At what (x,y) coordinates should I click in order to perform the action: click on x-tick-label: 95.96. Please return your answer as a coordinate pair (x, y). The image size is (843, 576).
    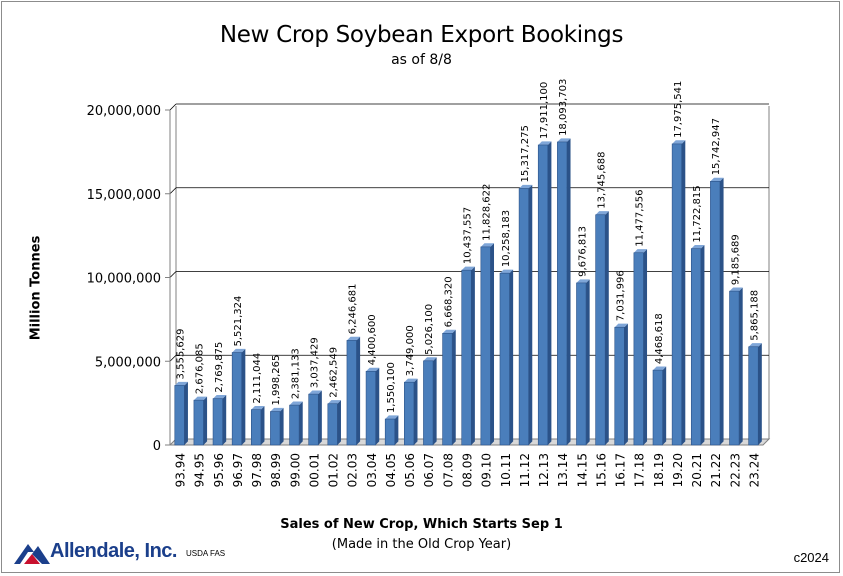
    Looking at the image, I should click on (219, 470).